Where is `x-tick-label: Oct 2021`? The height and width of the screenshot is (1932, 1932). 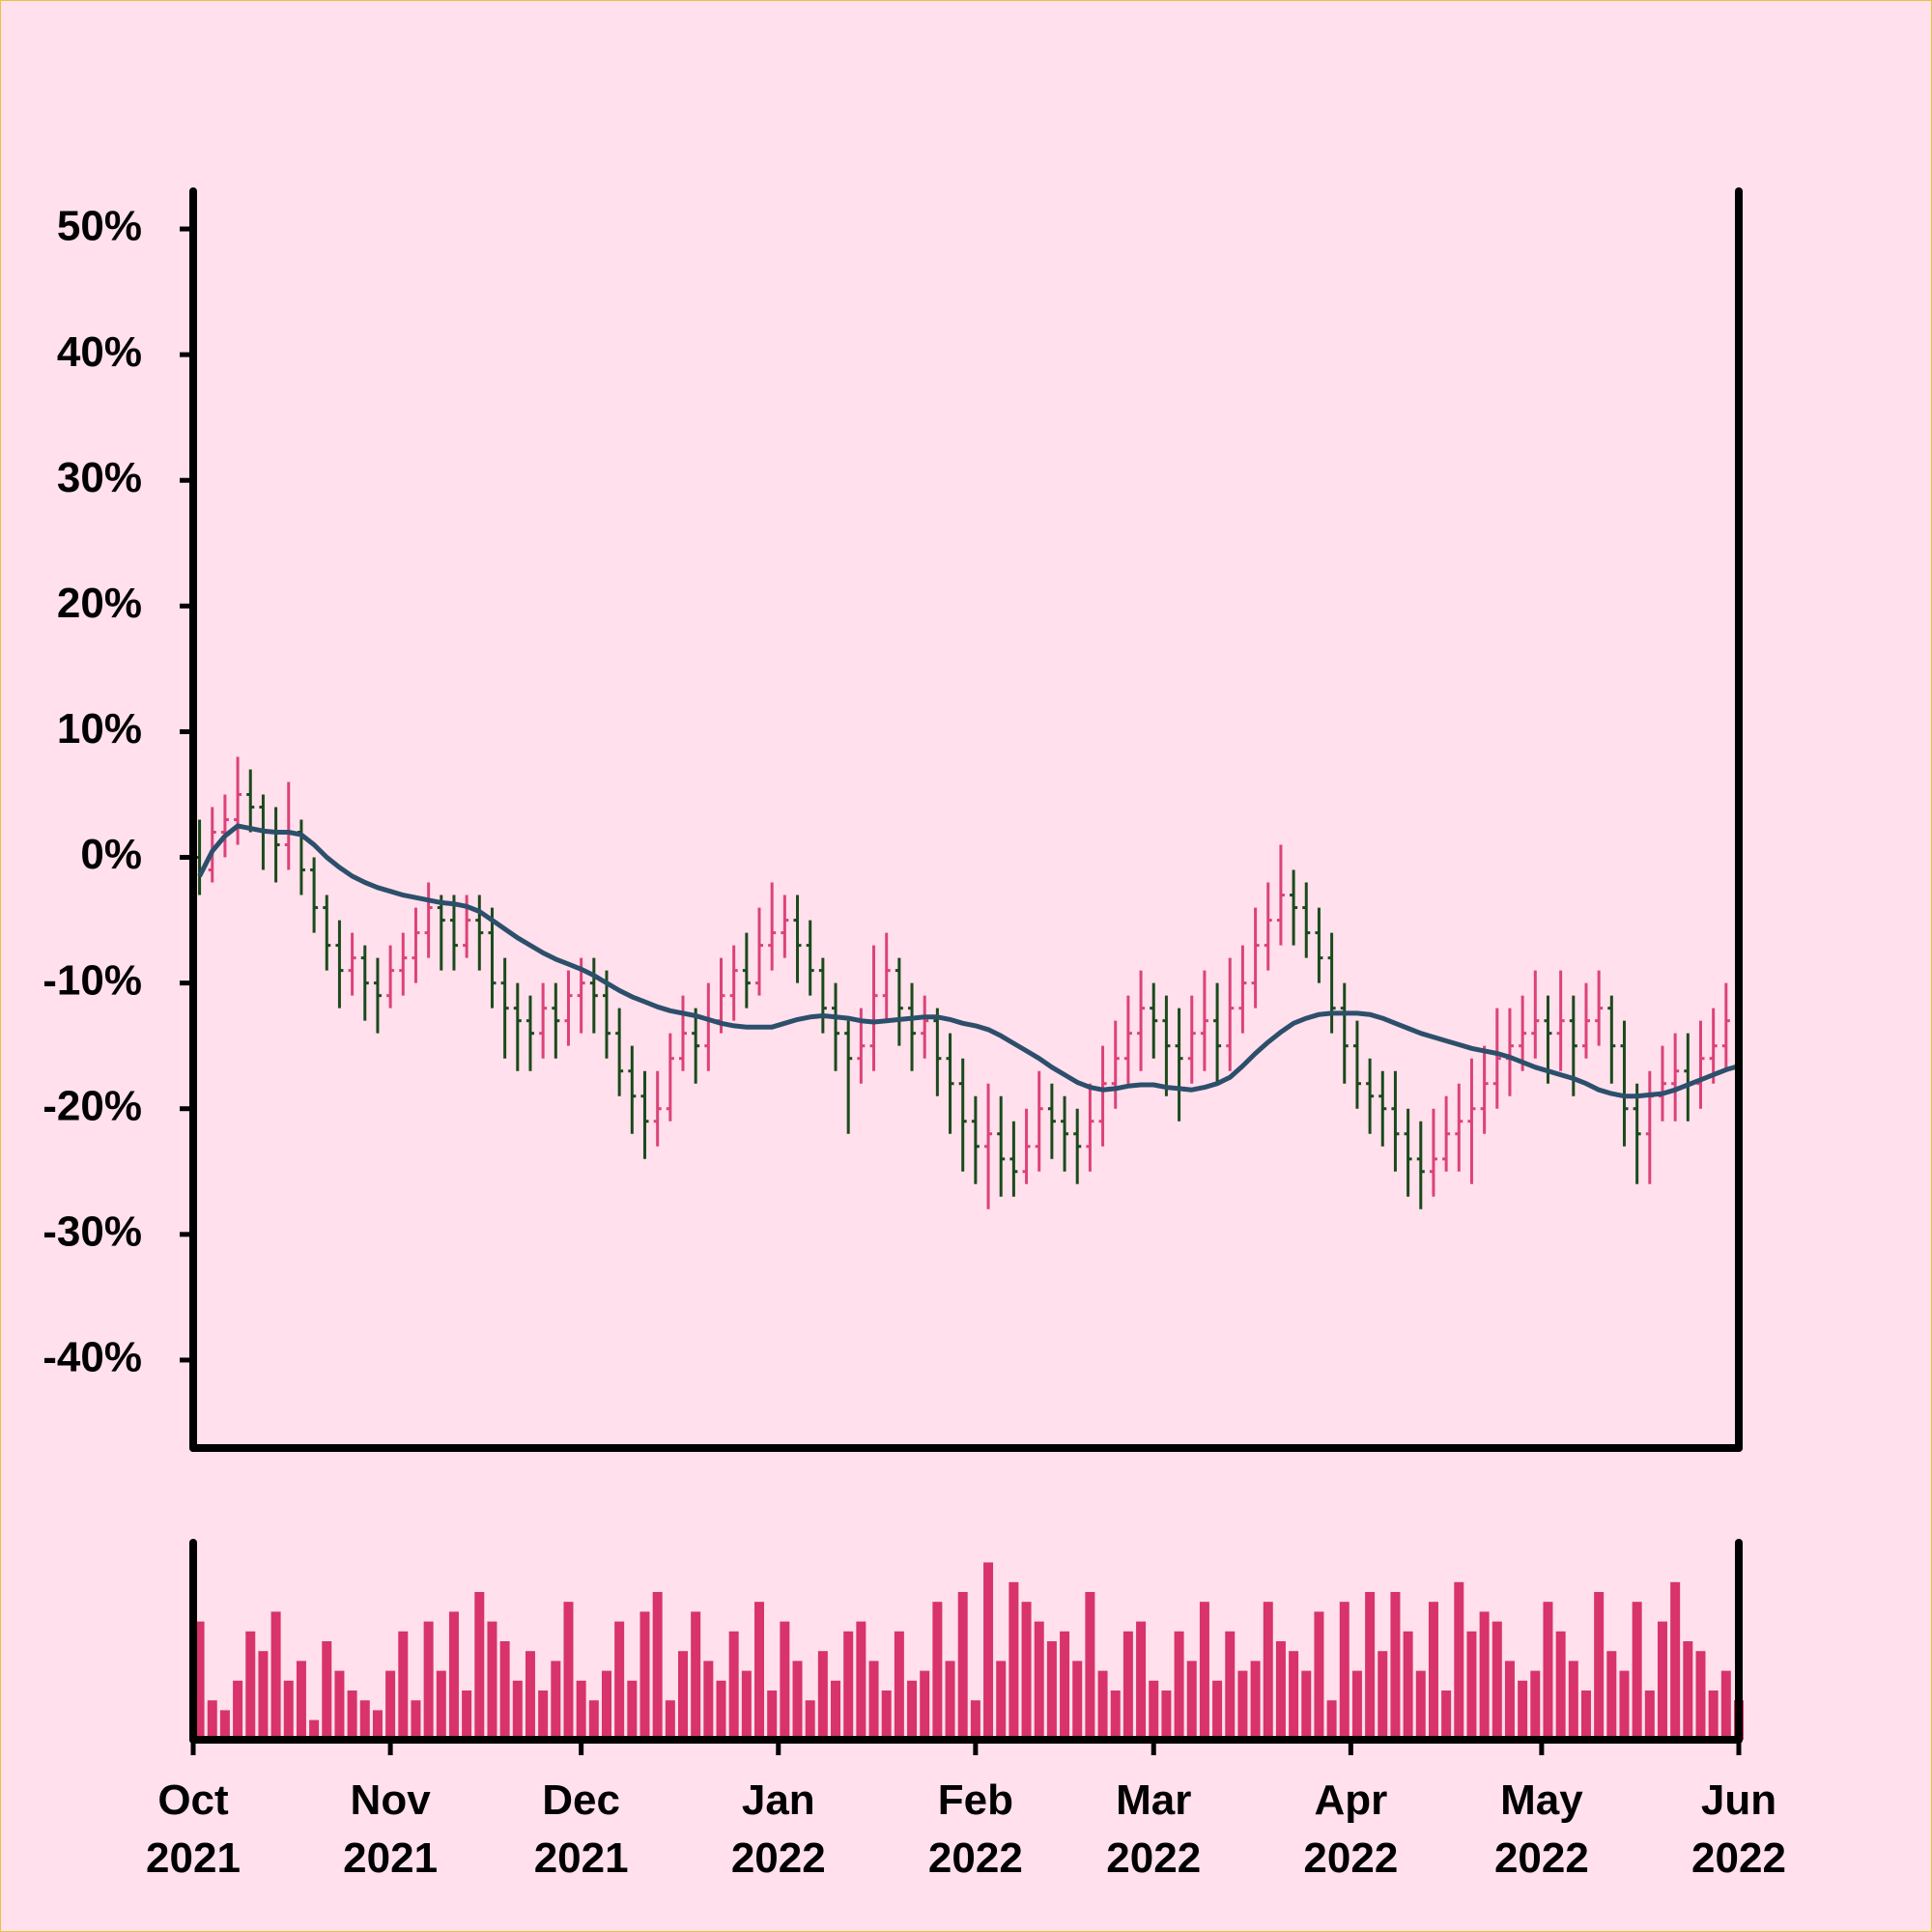 x-tick-label: Oct 2021 is located at coordinates (193, 1829).